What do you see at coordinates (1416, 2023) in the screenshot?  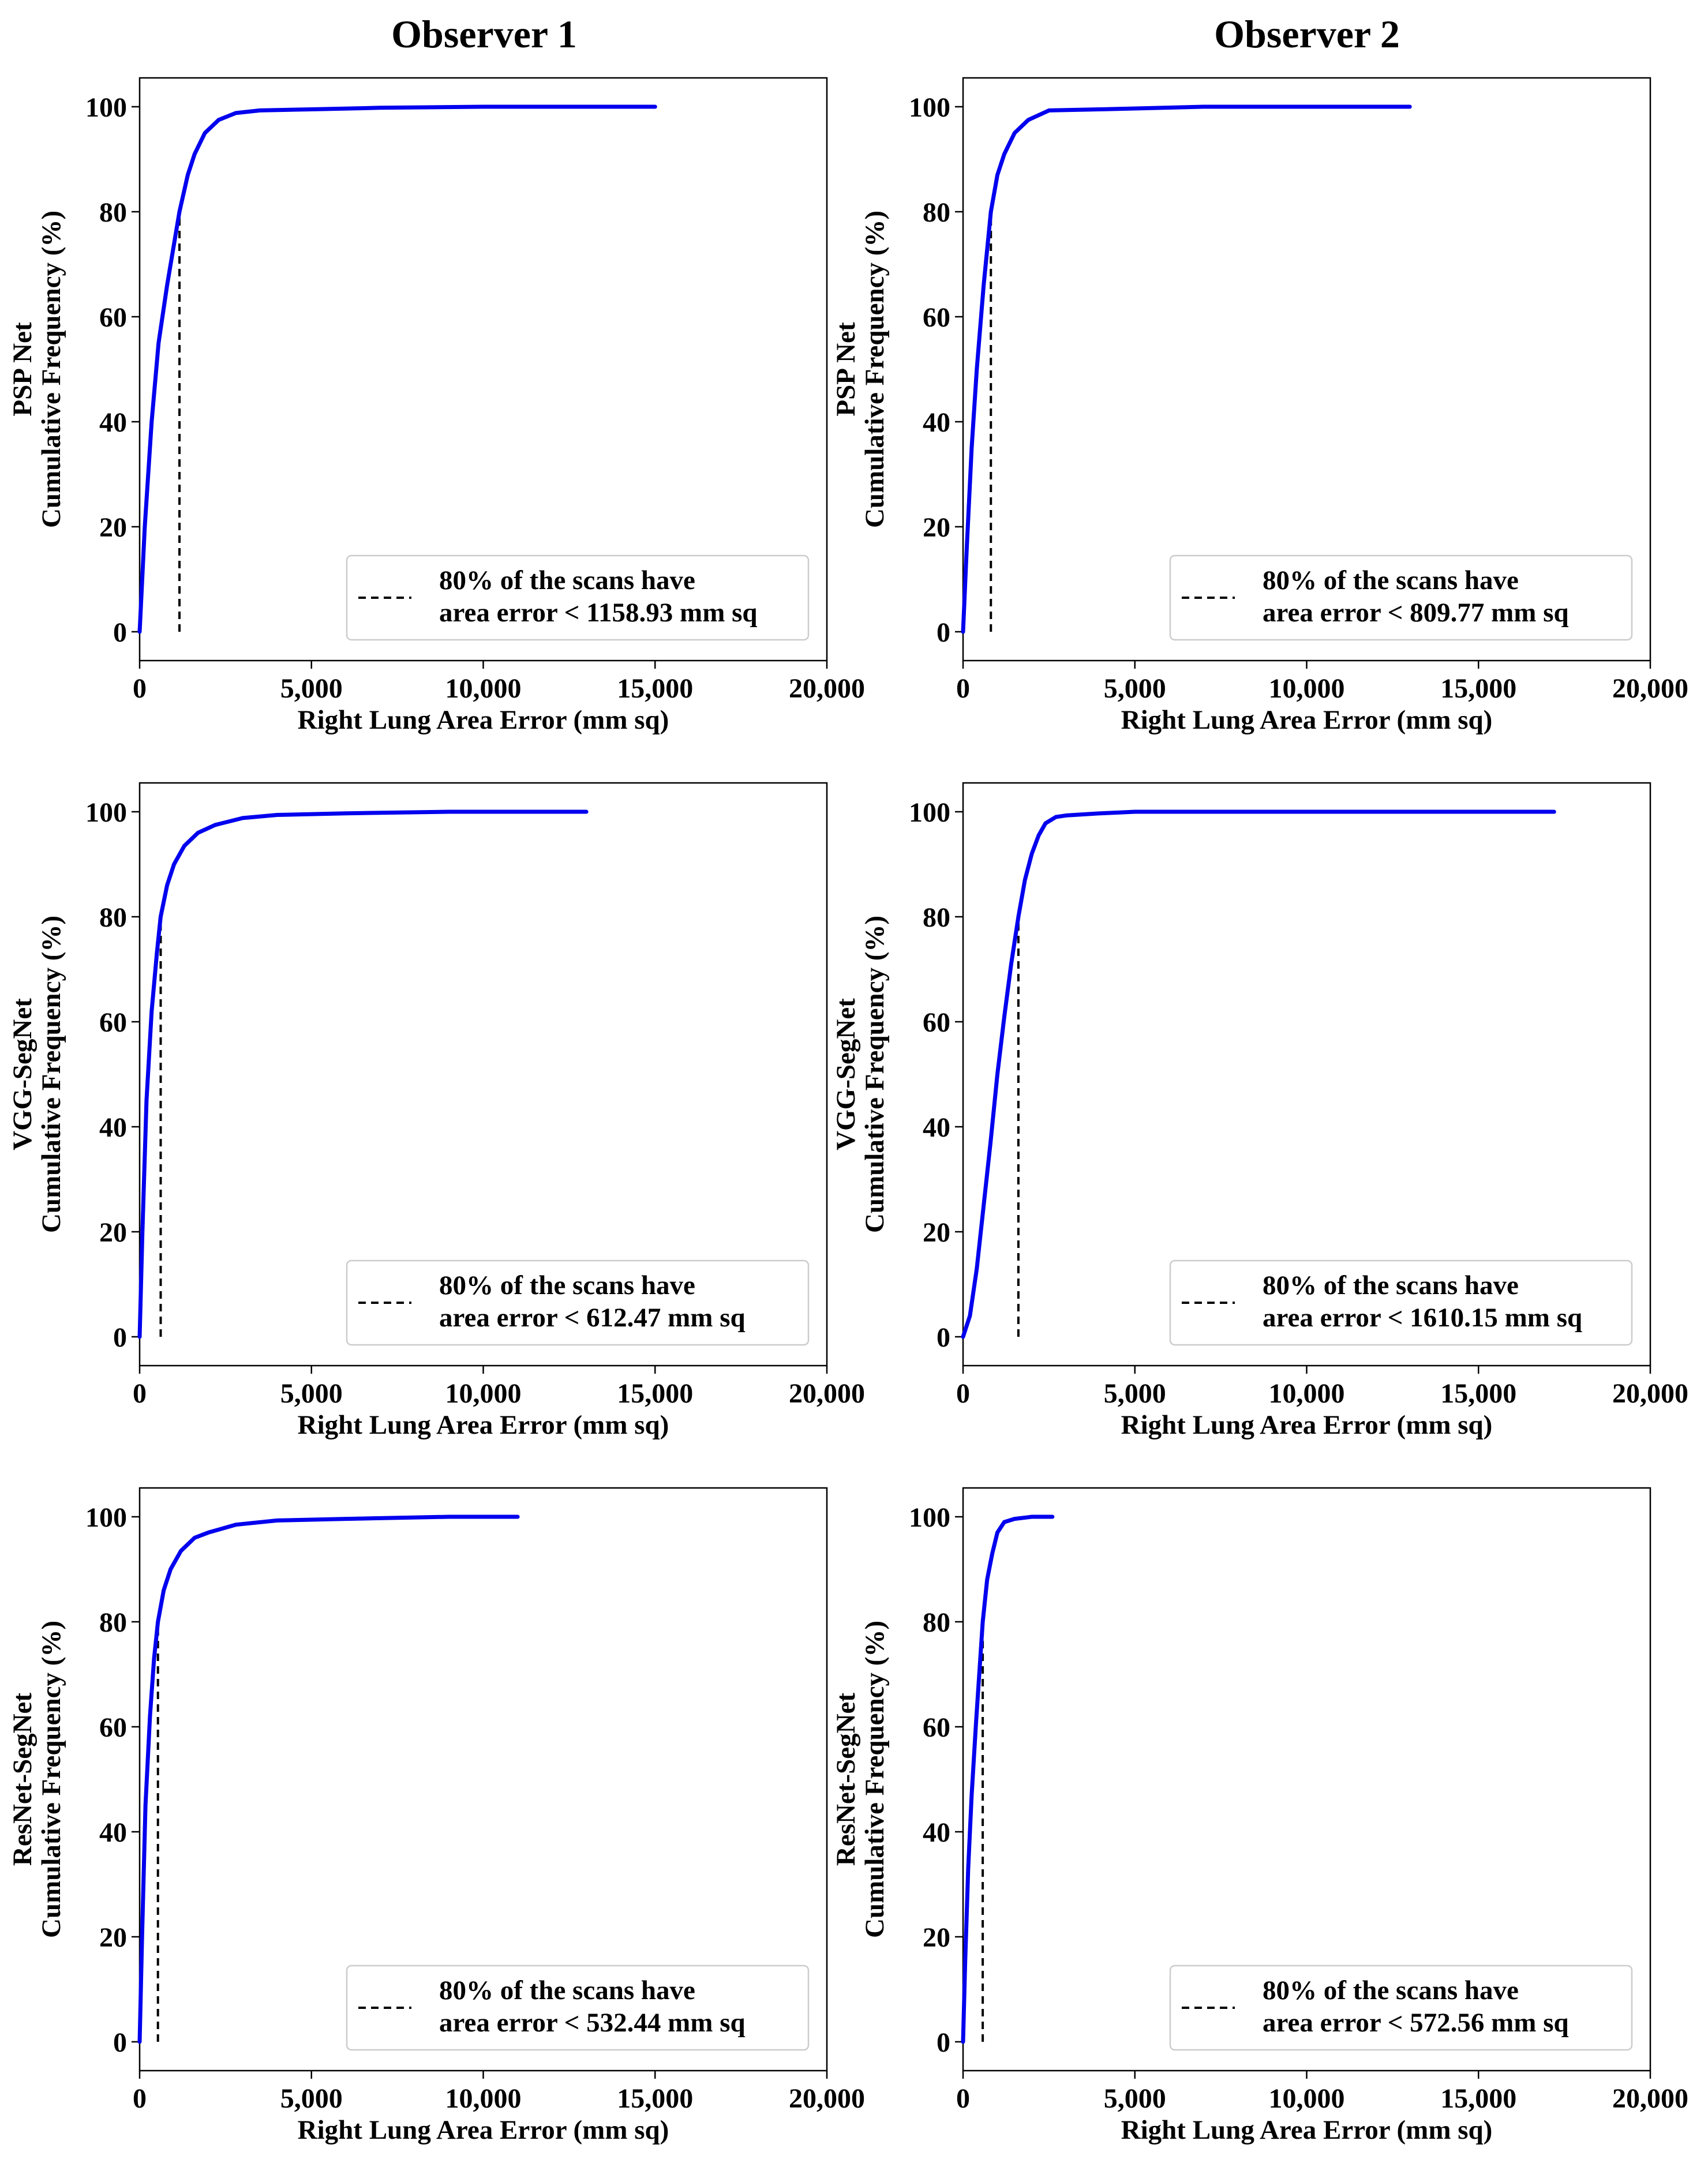 I see `legend-line-2: area error < 572.56 mm sq` at bounding box center [1416, 2023].